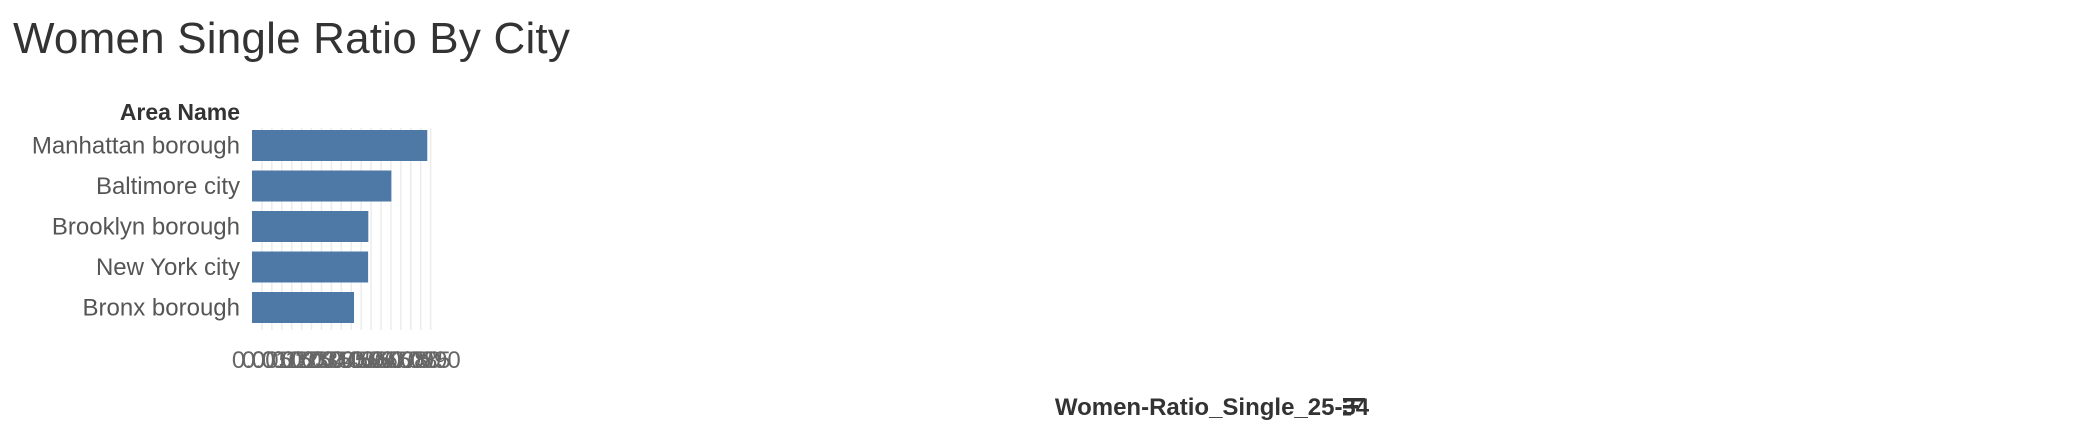 The image size is (2096, 446). I want to click on bar-layer, so click(340, 226).